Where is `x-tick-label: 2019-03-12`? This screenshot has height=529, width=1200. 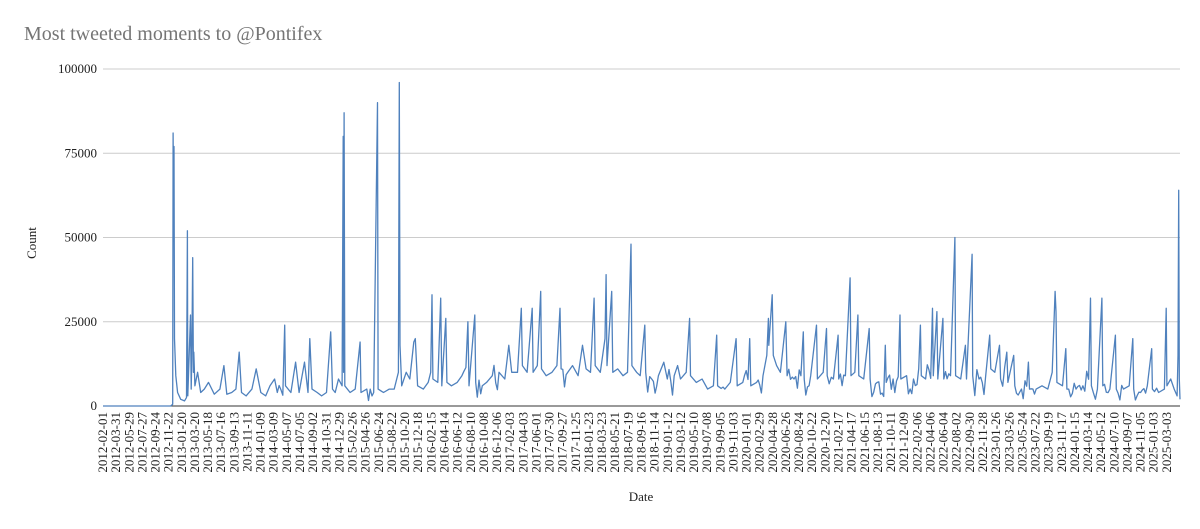
x-tick-label: 2019-03-12 is located at coordinates (680, 442).